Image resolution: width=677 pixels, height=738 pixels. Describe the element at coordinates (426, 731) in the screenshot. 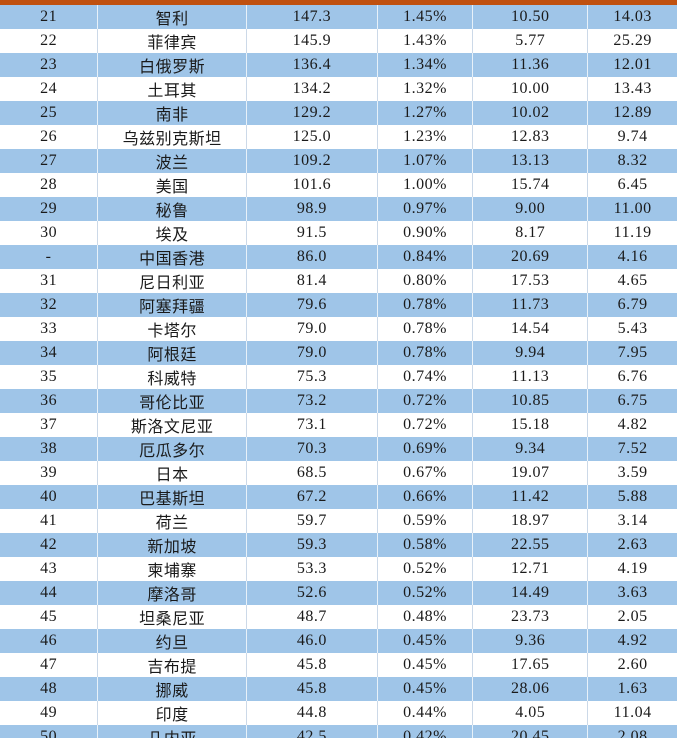

I see `share-cell: 0.42%` at that location.